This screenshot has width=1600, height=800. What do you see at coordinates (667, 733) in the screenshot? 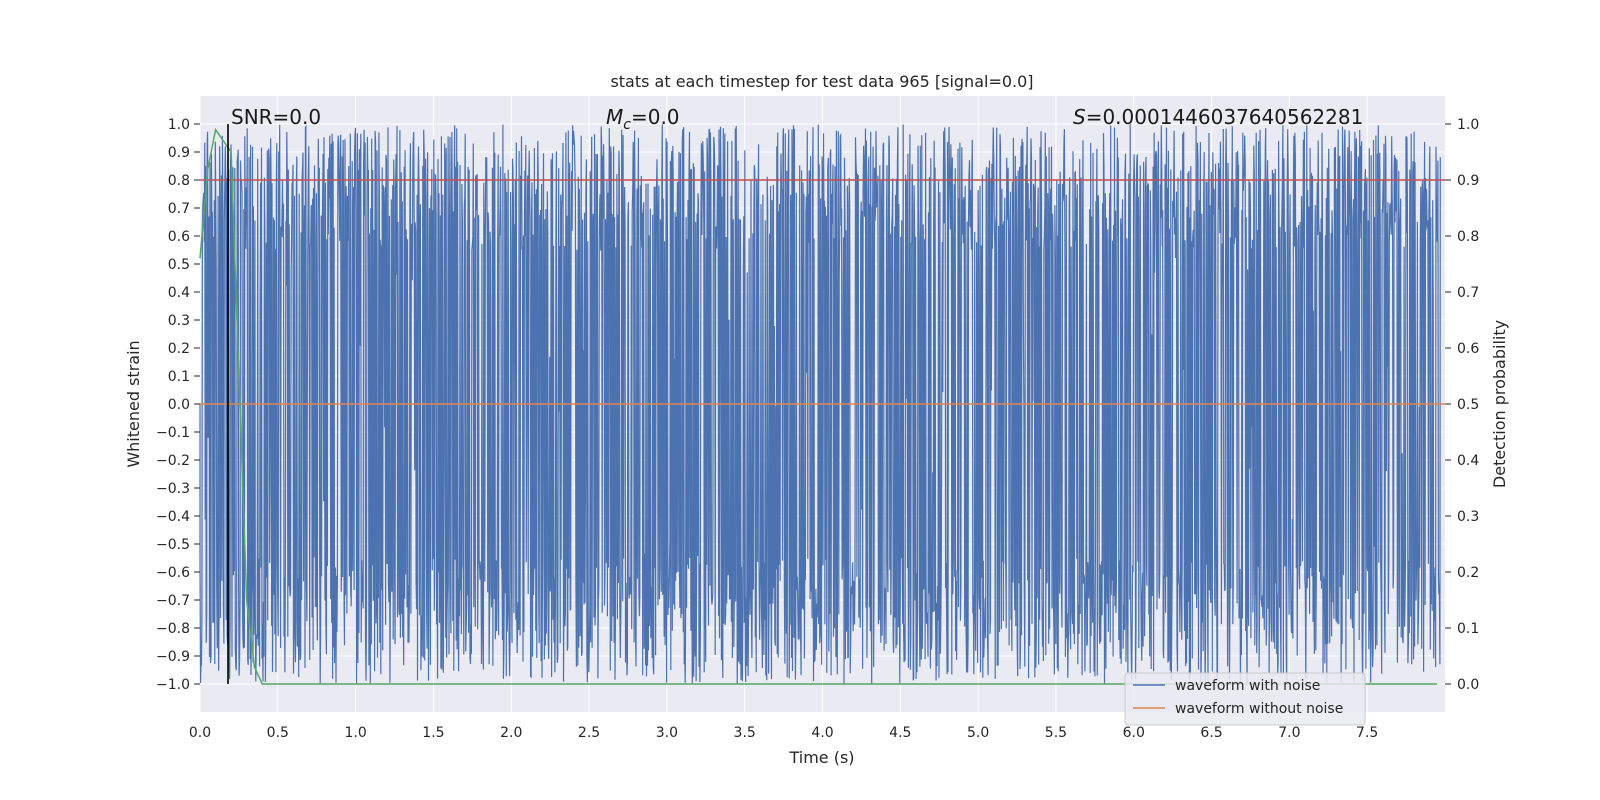
I see `x-tick-label: 3.0` at bounding box center [667, 733].